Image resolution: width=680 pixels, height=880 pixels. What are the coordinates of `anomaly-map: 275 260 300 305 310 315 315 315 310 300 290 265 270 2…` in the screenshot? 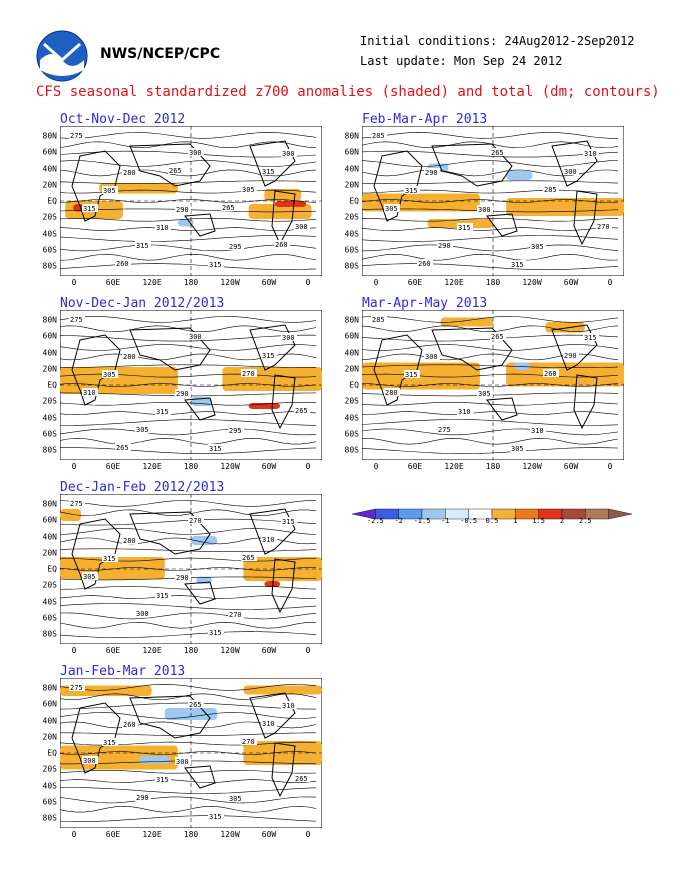 It's located at (191, 753).